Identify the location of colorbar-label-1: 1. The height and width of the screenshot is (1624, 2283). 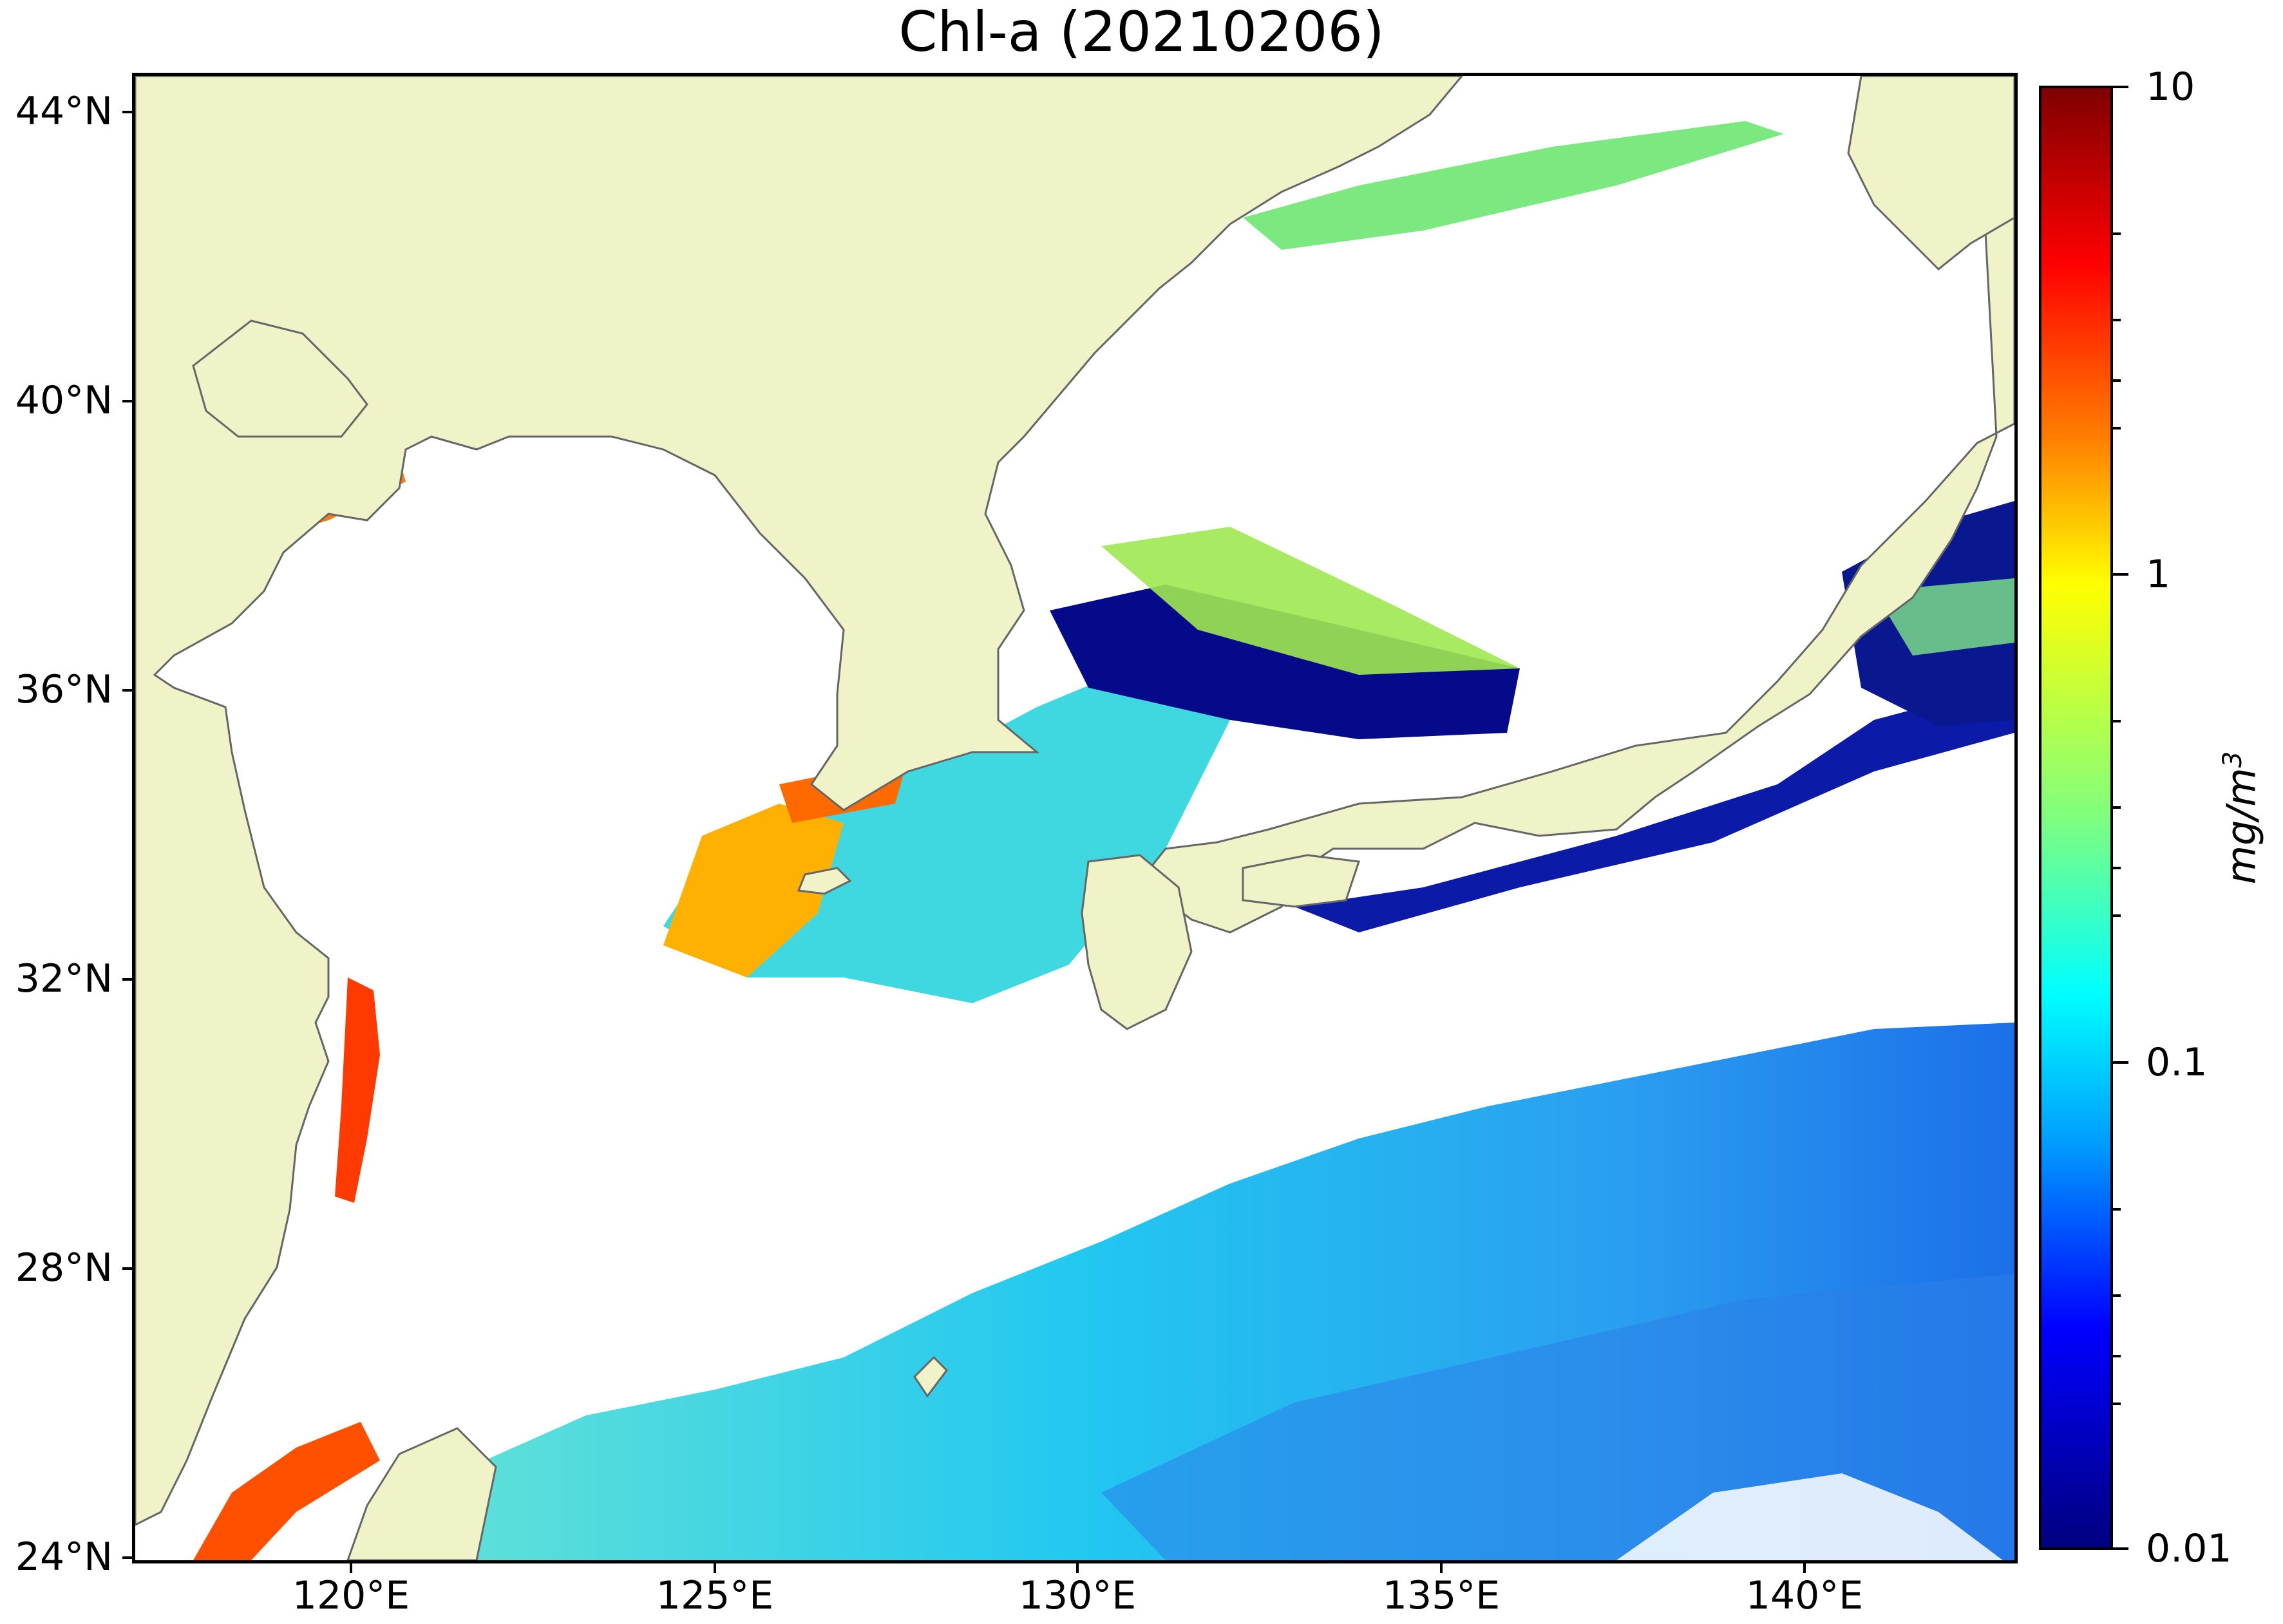
(2158, 574).